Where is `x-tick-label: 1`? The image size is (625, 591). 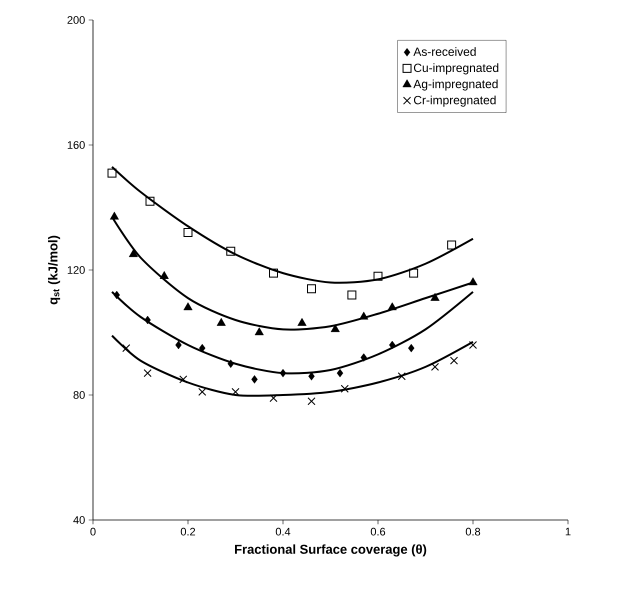
x-tick-label: 1 is located at coordinates (568, 532).